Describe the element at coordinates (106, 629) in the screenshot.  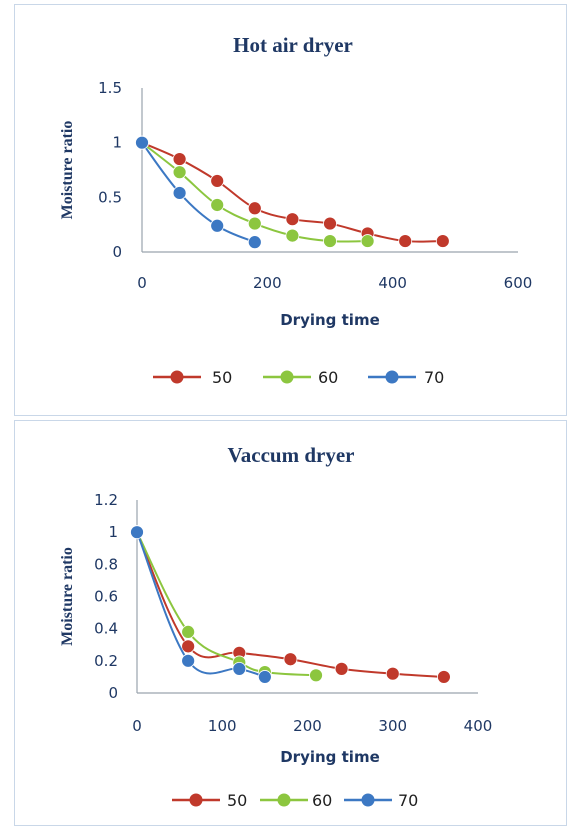
I see `y-tick-label: 0.4` at that location.